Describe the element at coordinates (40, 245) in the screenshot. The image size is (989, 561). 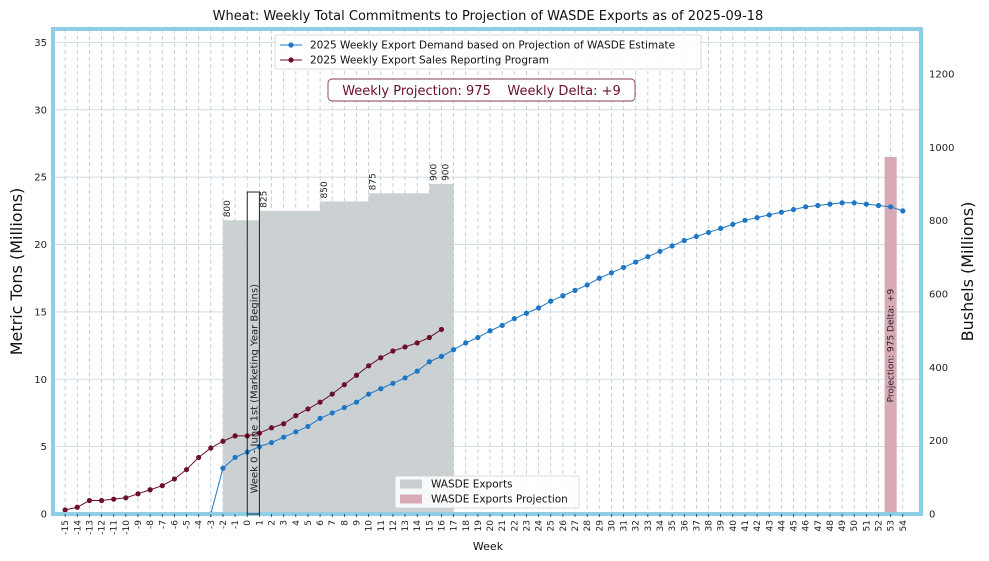
I see `y-tick-label: 20` at that location.